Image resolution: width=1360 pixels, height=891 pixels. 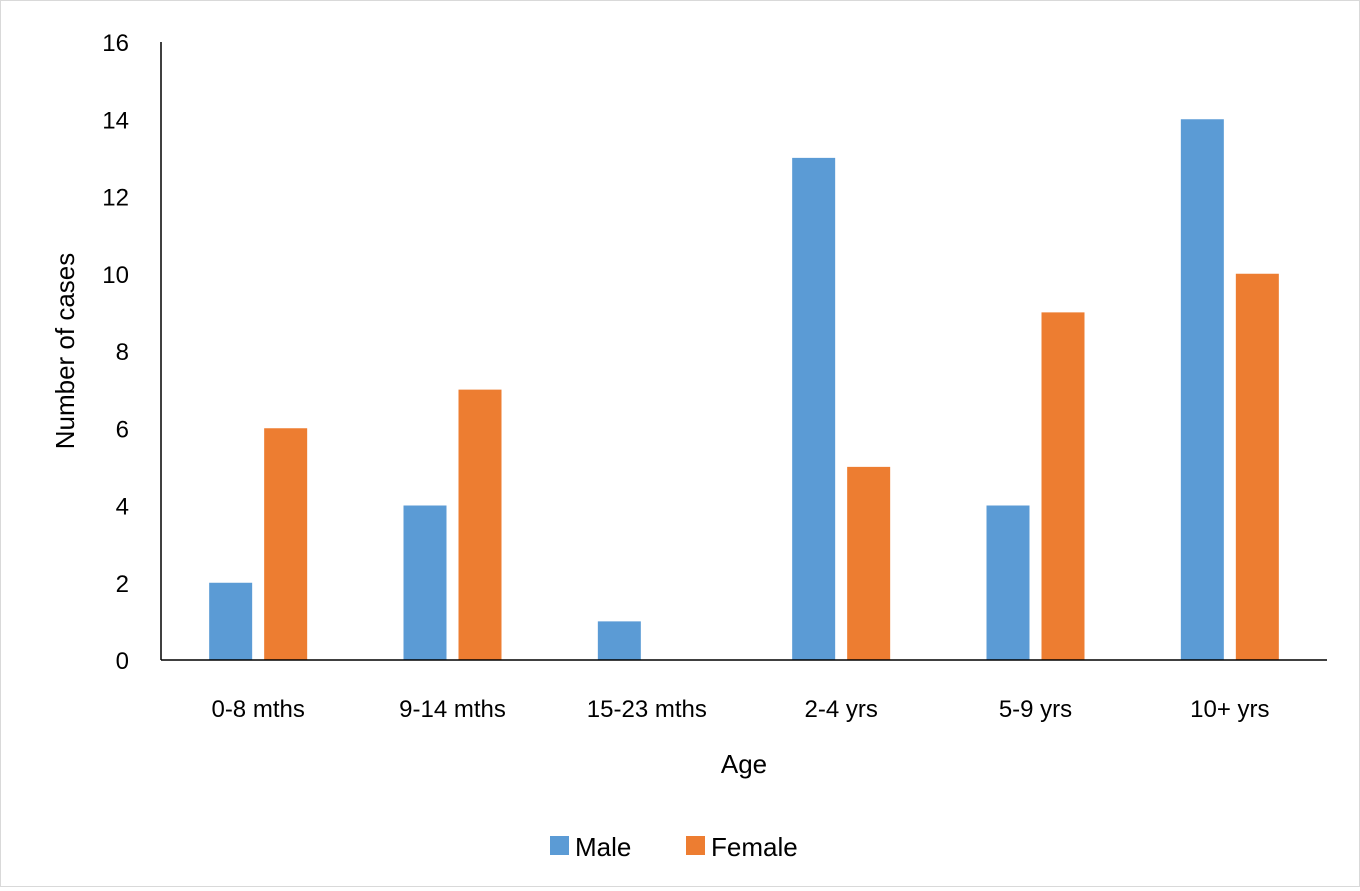 I want to click on legend-label-male: Male, so click(x=603, y=847).